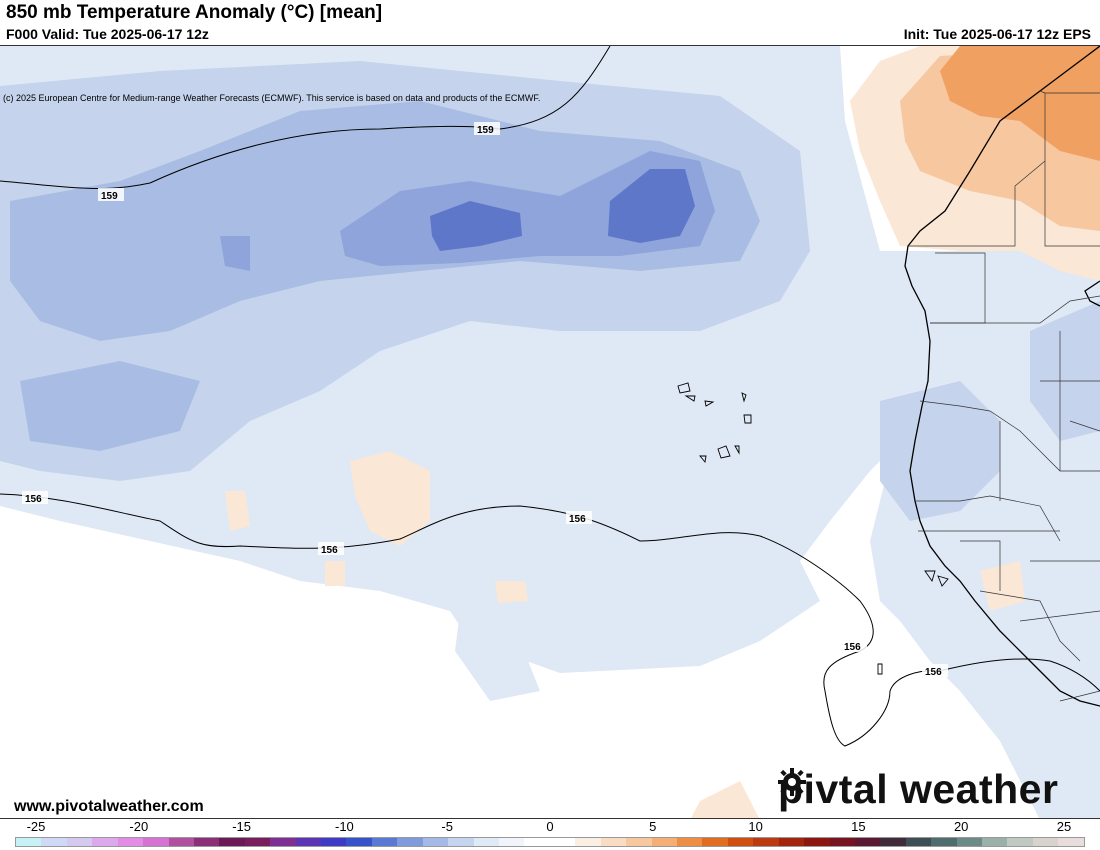 The width and height of the screenshot is (1100, 850). What do you see at coordinates (107, 34) in the screenshot?
I see `valid-time: F000 Valid: Tue 2025-06-17 12z` at bounding box center [107, 34].